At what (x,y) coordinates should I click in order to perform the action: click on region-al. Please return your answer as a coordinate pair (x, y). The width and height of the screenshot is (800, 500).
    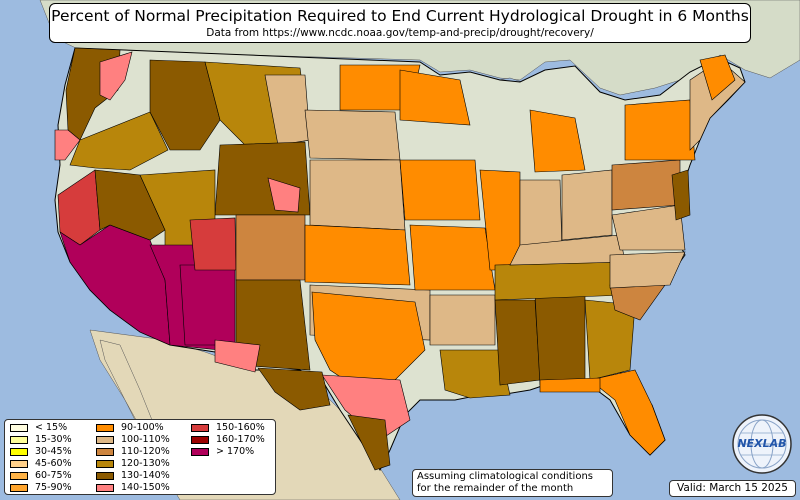
    Looking at the image, I should click on (560, 340).